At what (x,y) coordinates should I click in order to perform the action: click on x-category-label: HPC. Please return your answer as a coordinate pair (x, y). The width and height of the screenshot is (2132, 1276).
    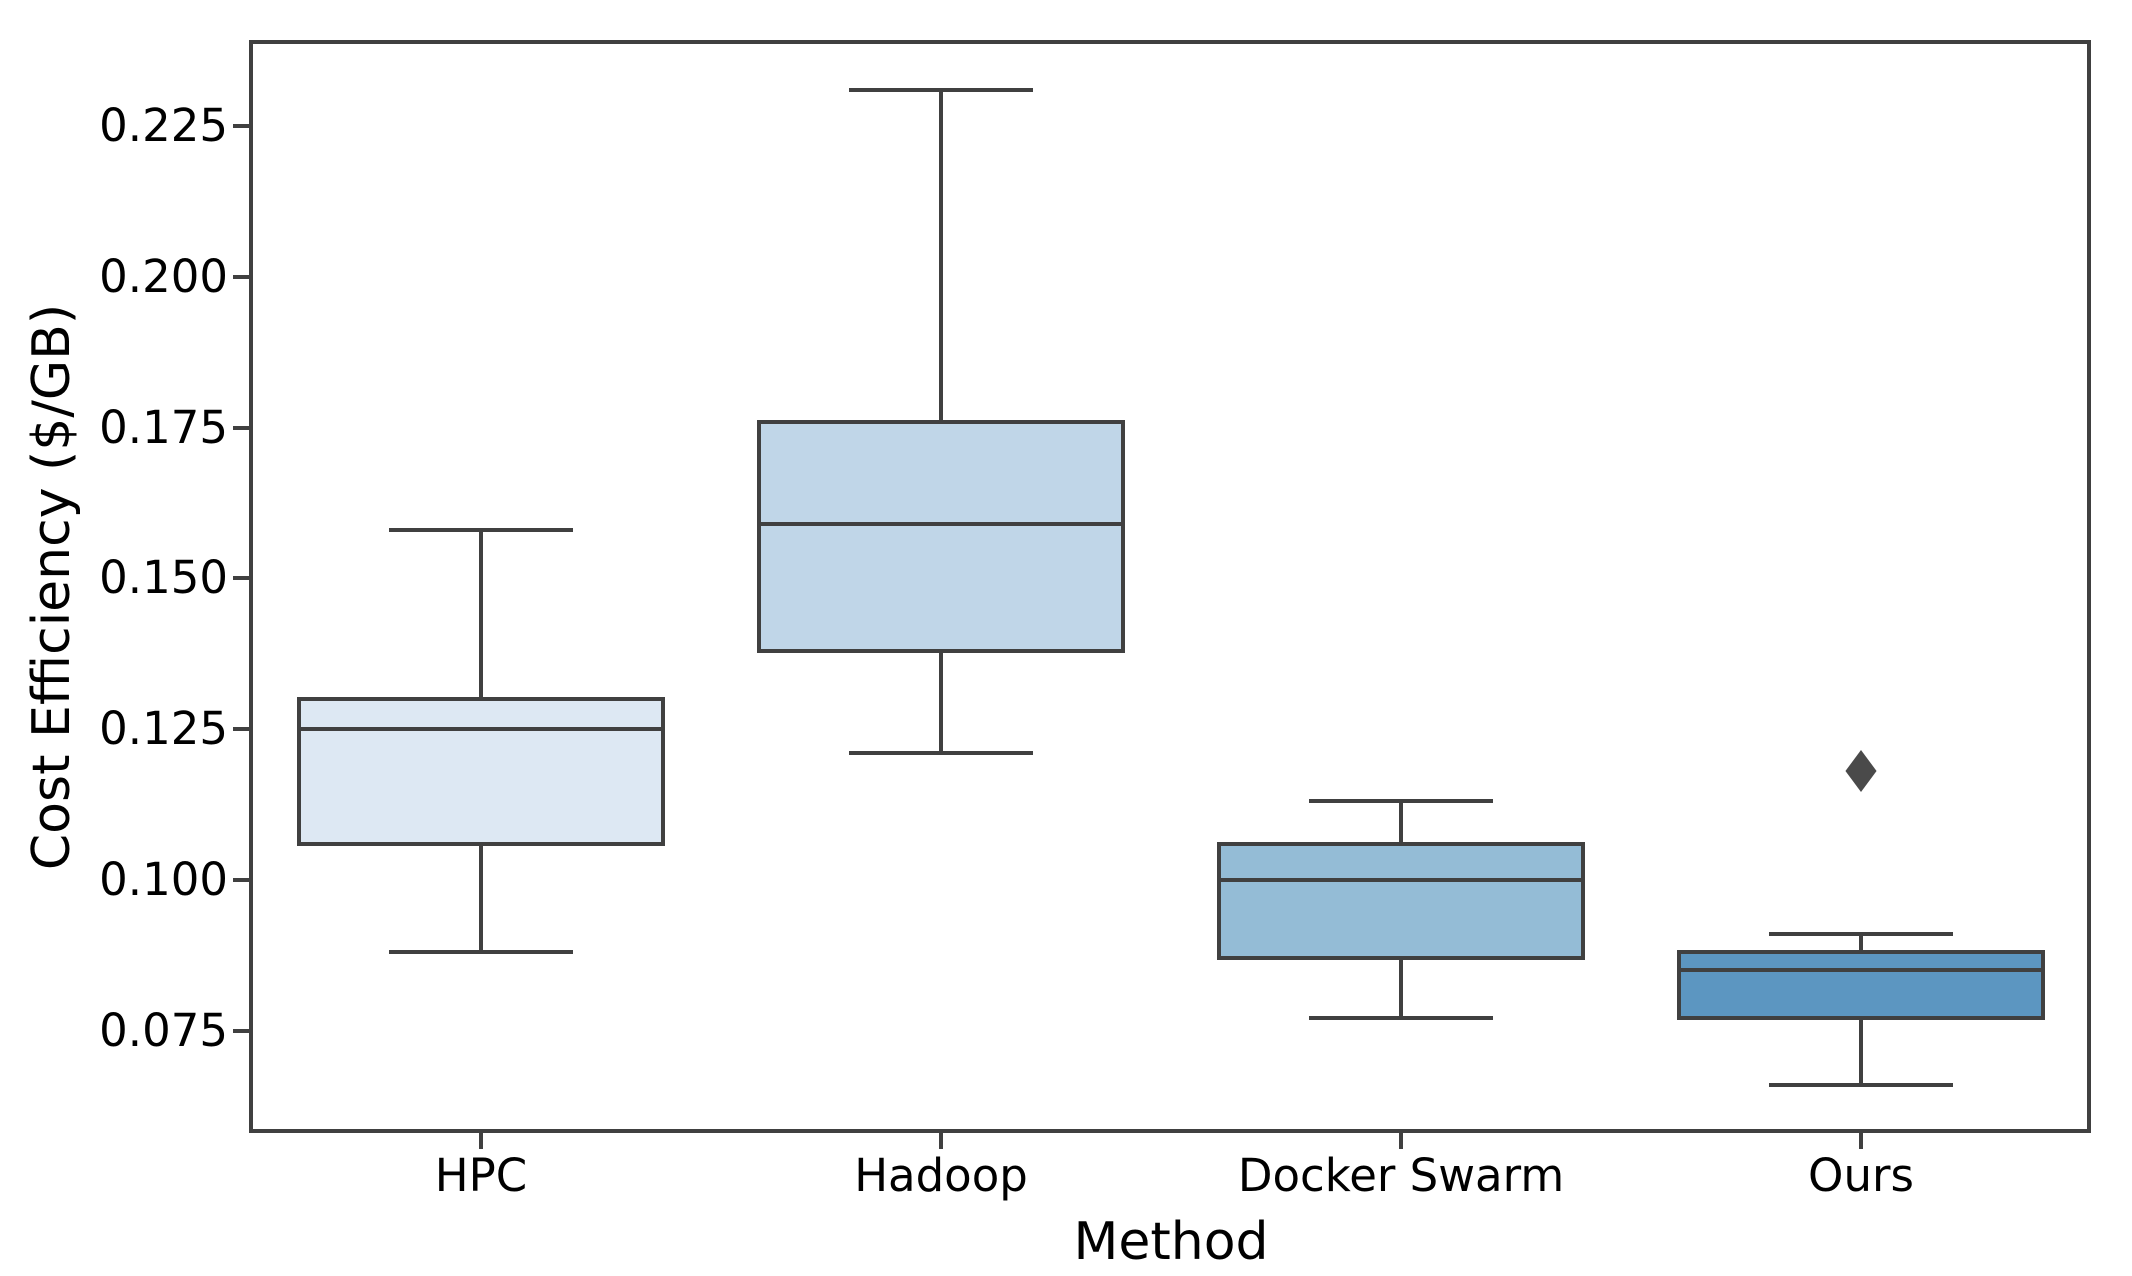
    Looking at the image, I should click on (481, 1175).